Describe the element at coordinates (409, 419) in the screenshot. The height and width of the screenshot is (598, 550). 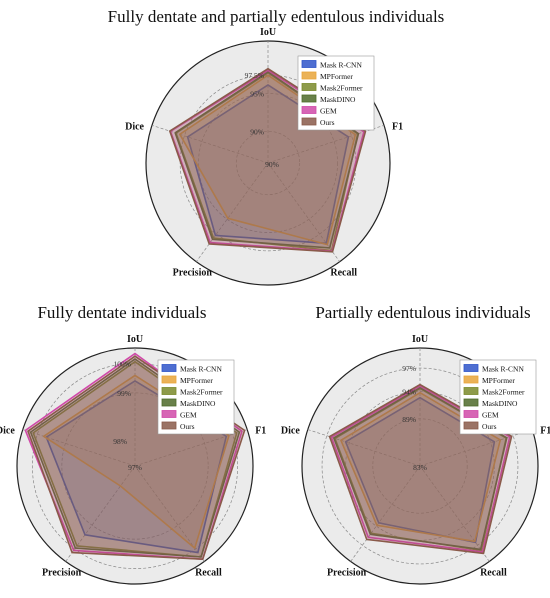
I see `ring-label: 89%` at that location.